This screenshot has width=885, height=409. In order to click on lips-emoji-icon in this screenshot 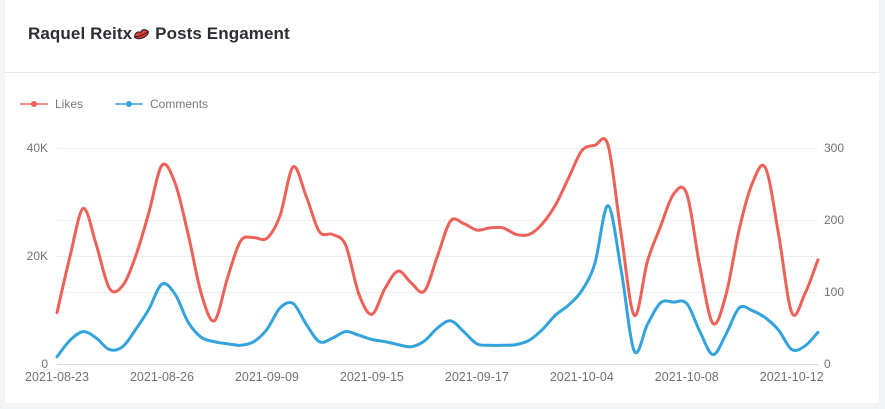, I will do `click(141, 34)`.